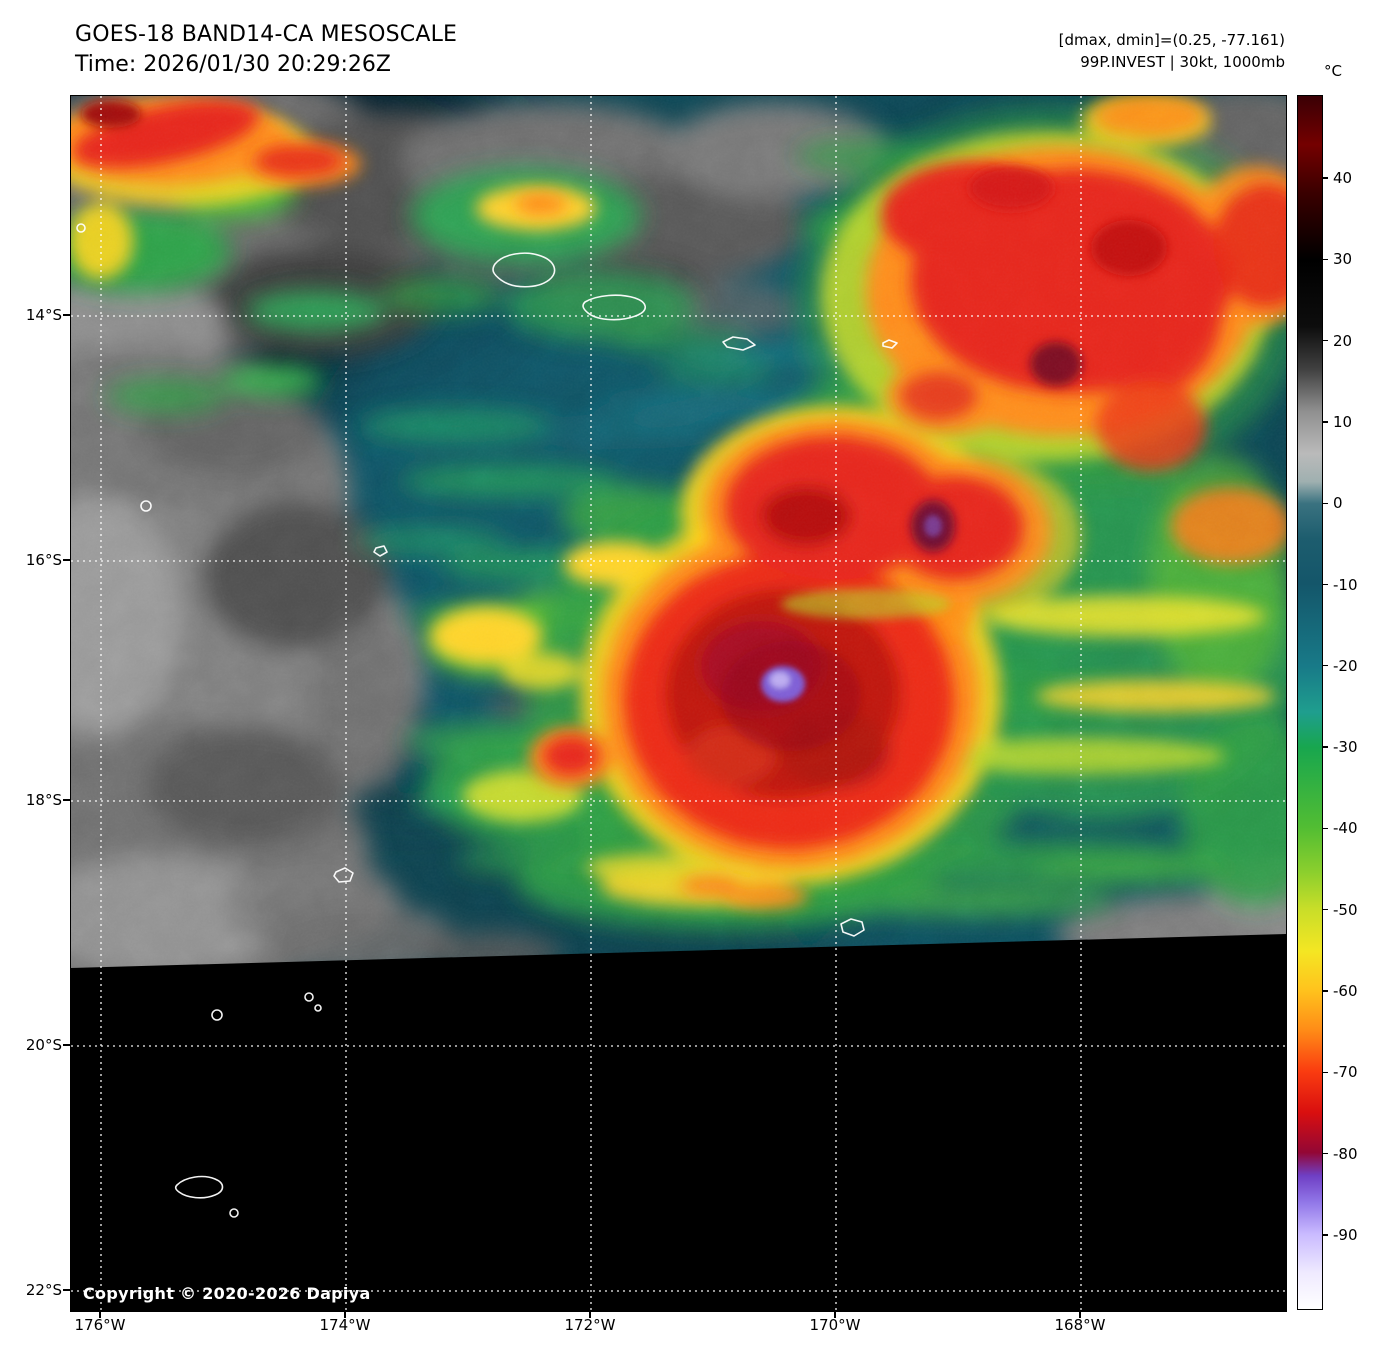  Describe the element at coordinates (590, 1325) in the screenshot. I see `lon-axis-label: 172°W` at that location.